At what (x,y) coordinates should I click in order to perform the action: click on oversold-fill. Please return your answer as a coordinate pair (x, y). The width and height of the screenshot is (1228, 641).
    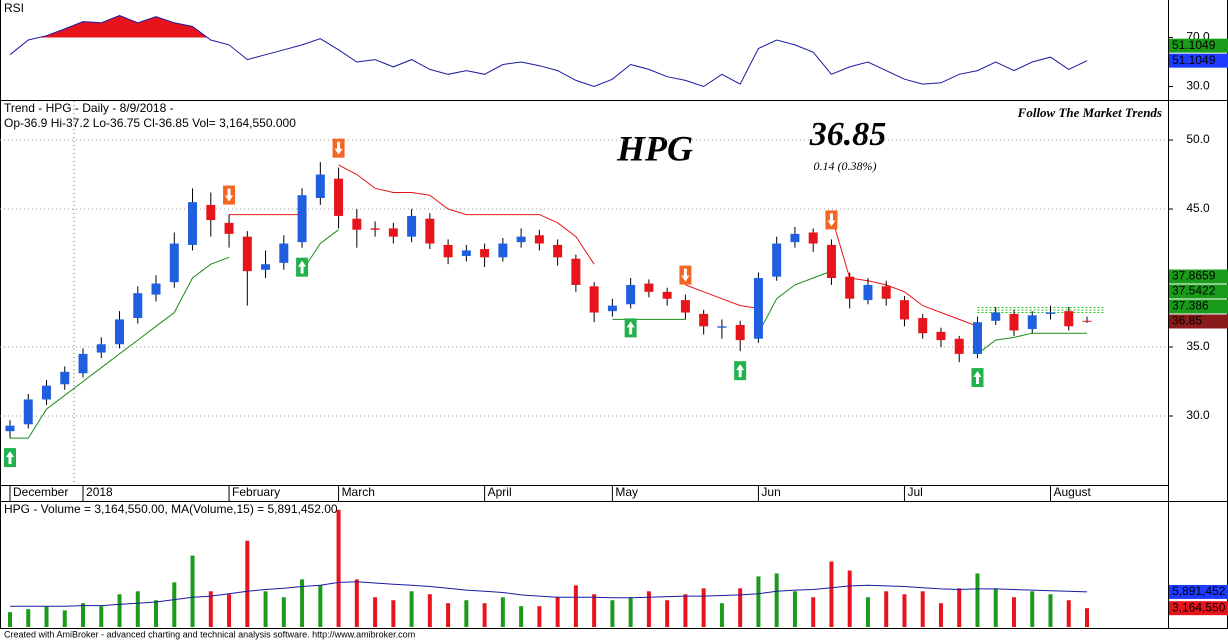
    Looking at the image, I should click on (548, 86).